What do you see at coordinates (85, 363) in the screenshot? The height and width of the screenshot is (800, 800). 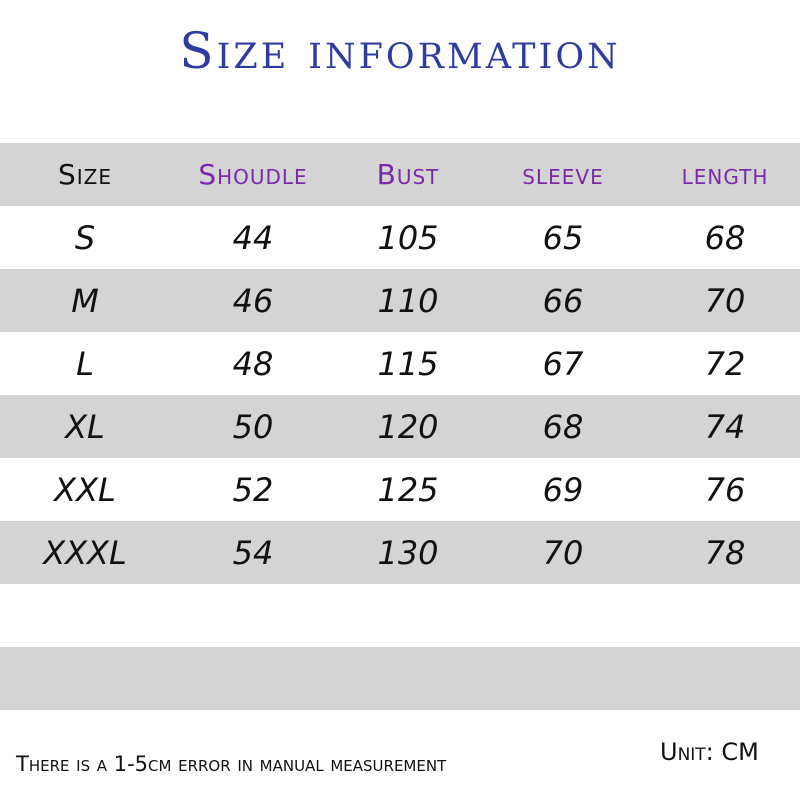 I see `size-cell: L` at bounding box center [85, 363].